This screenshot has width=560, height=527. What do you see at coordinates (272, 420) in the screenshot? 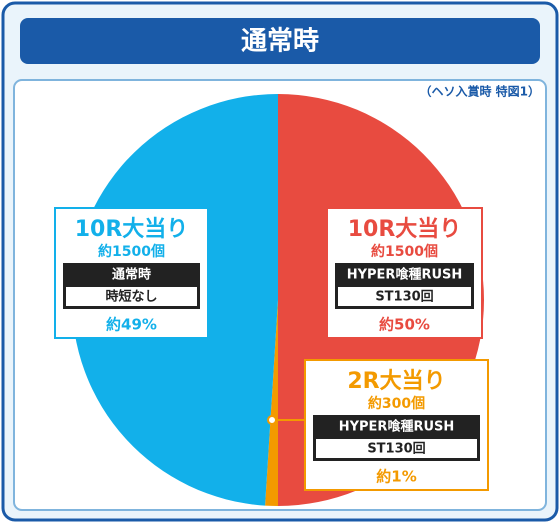
I see `leader-dot` at bounding box center [272, 420].